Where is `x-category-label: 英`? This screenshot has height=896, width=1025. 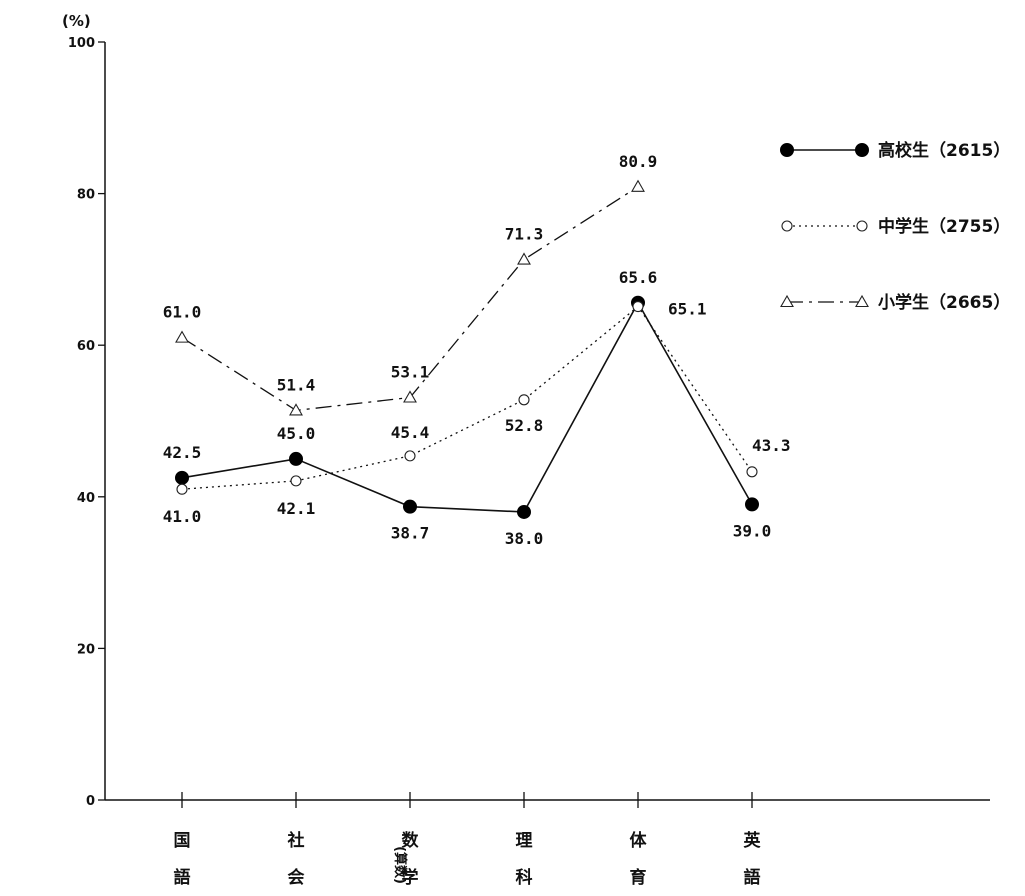
x-category-label: 英 is located at coordinates (753, 840).